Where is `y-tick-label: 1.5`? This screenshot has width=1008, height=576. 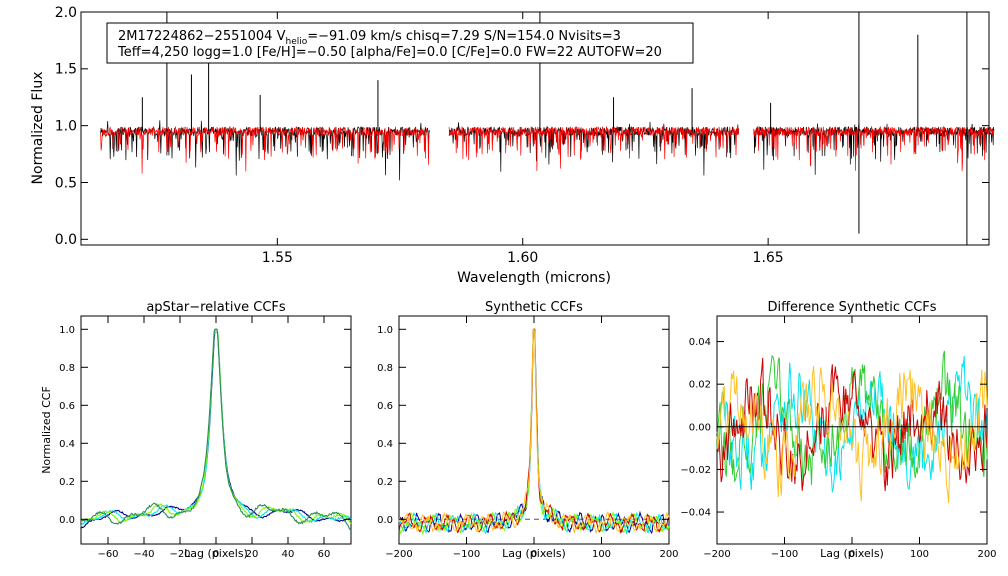
y-tick-label: 1.5 is located at coordinates (66, 70).